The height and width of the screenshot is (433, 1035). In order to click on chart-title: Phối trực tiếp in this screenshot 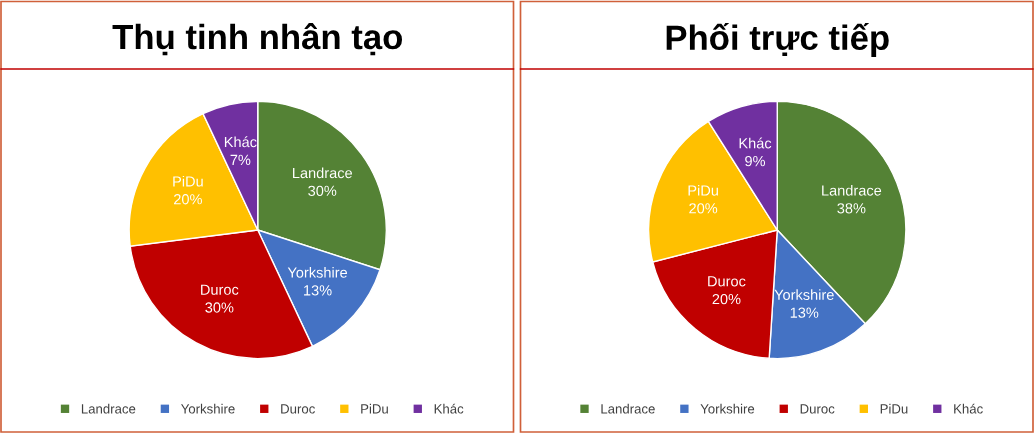, I will do `click(777, 40)`.